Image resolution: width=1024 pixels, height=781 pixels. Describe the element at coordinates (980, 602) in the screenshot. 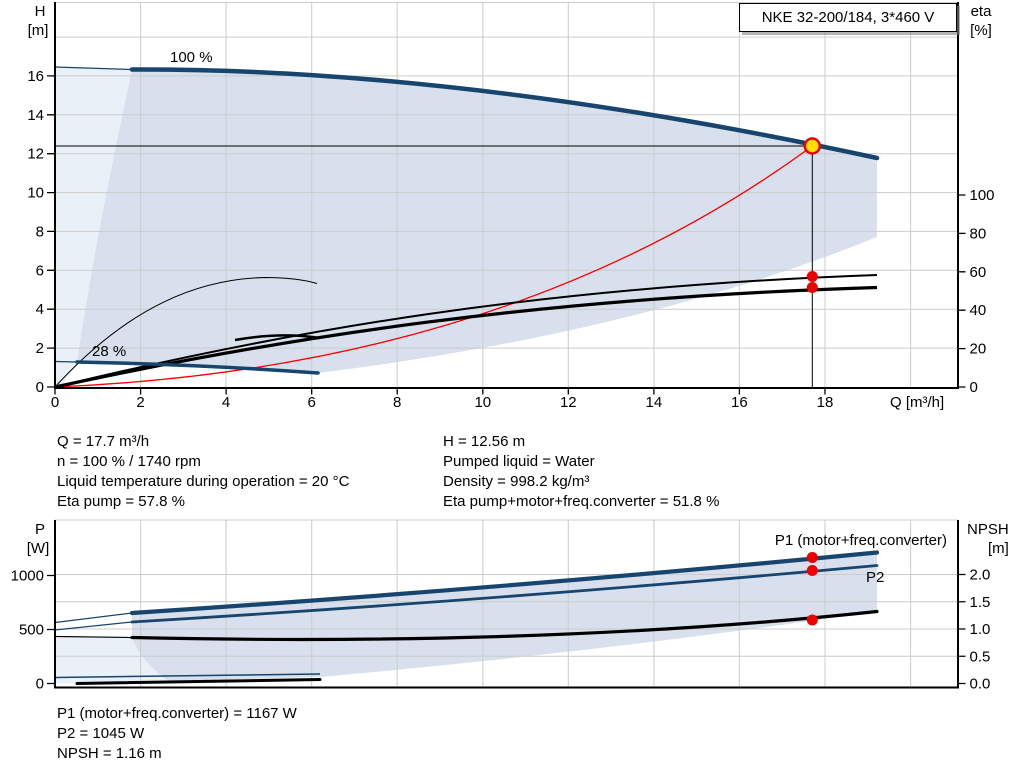

I see `svg-text: 1.5` at that location.